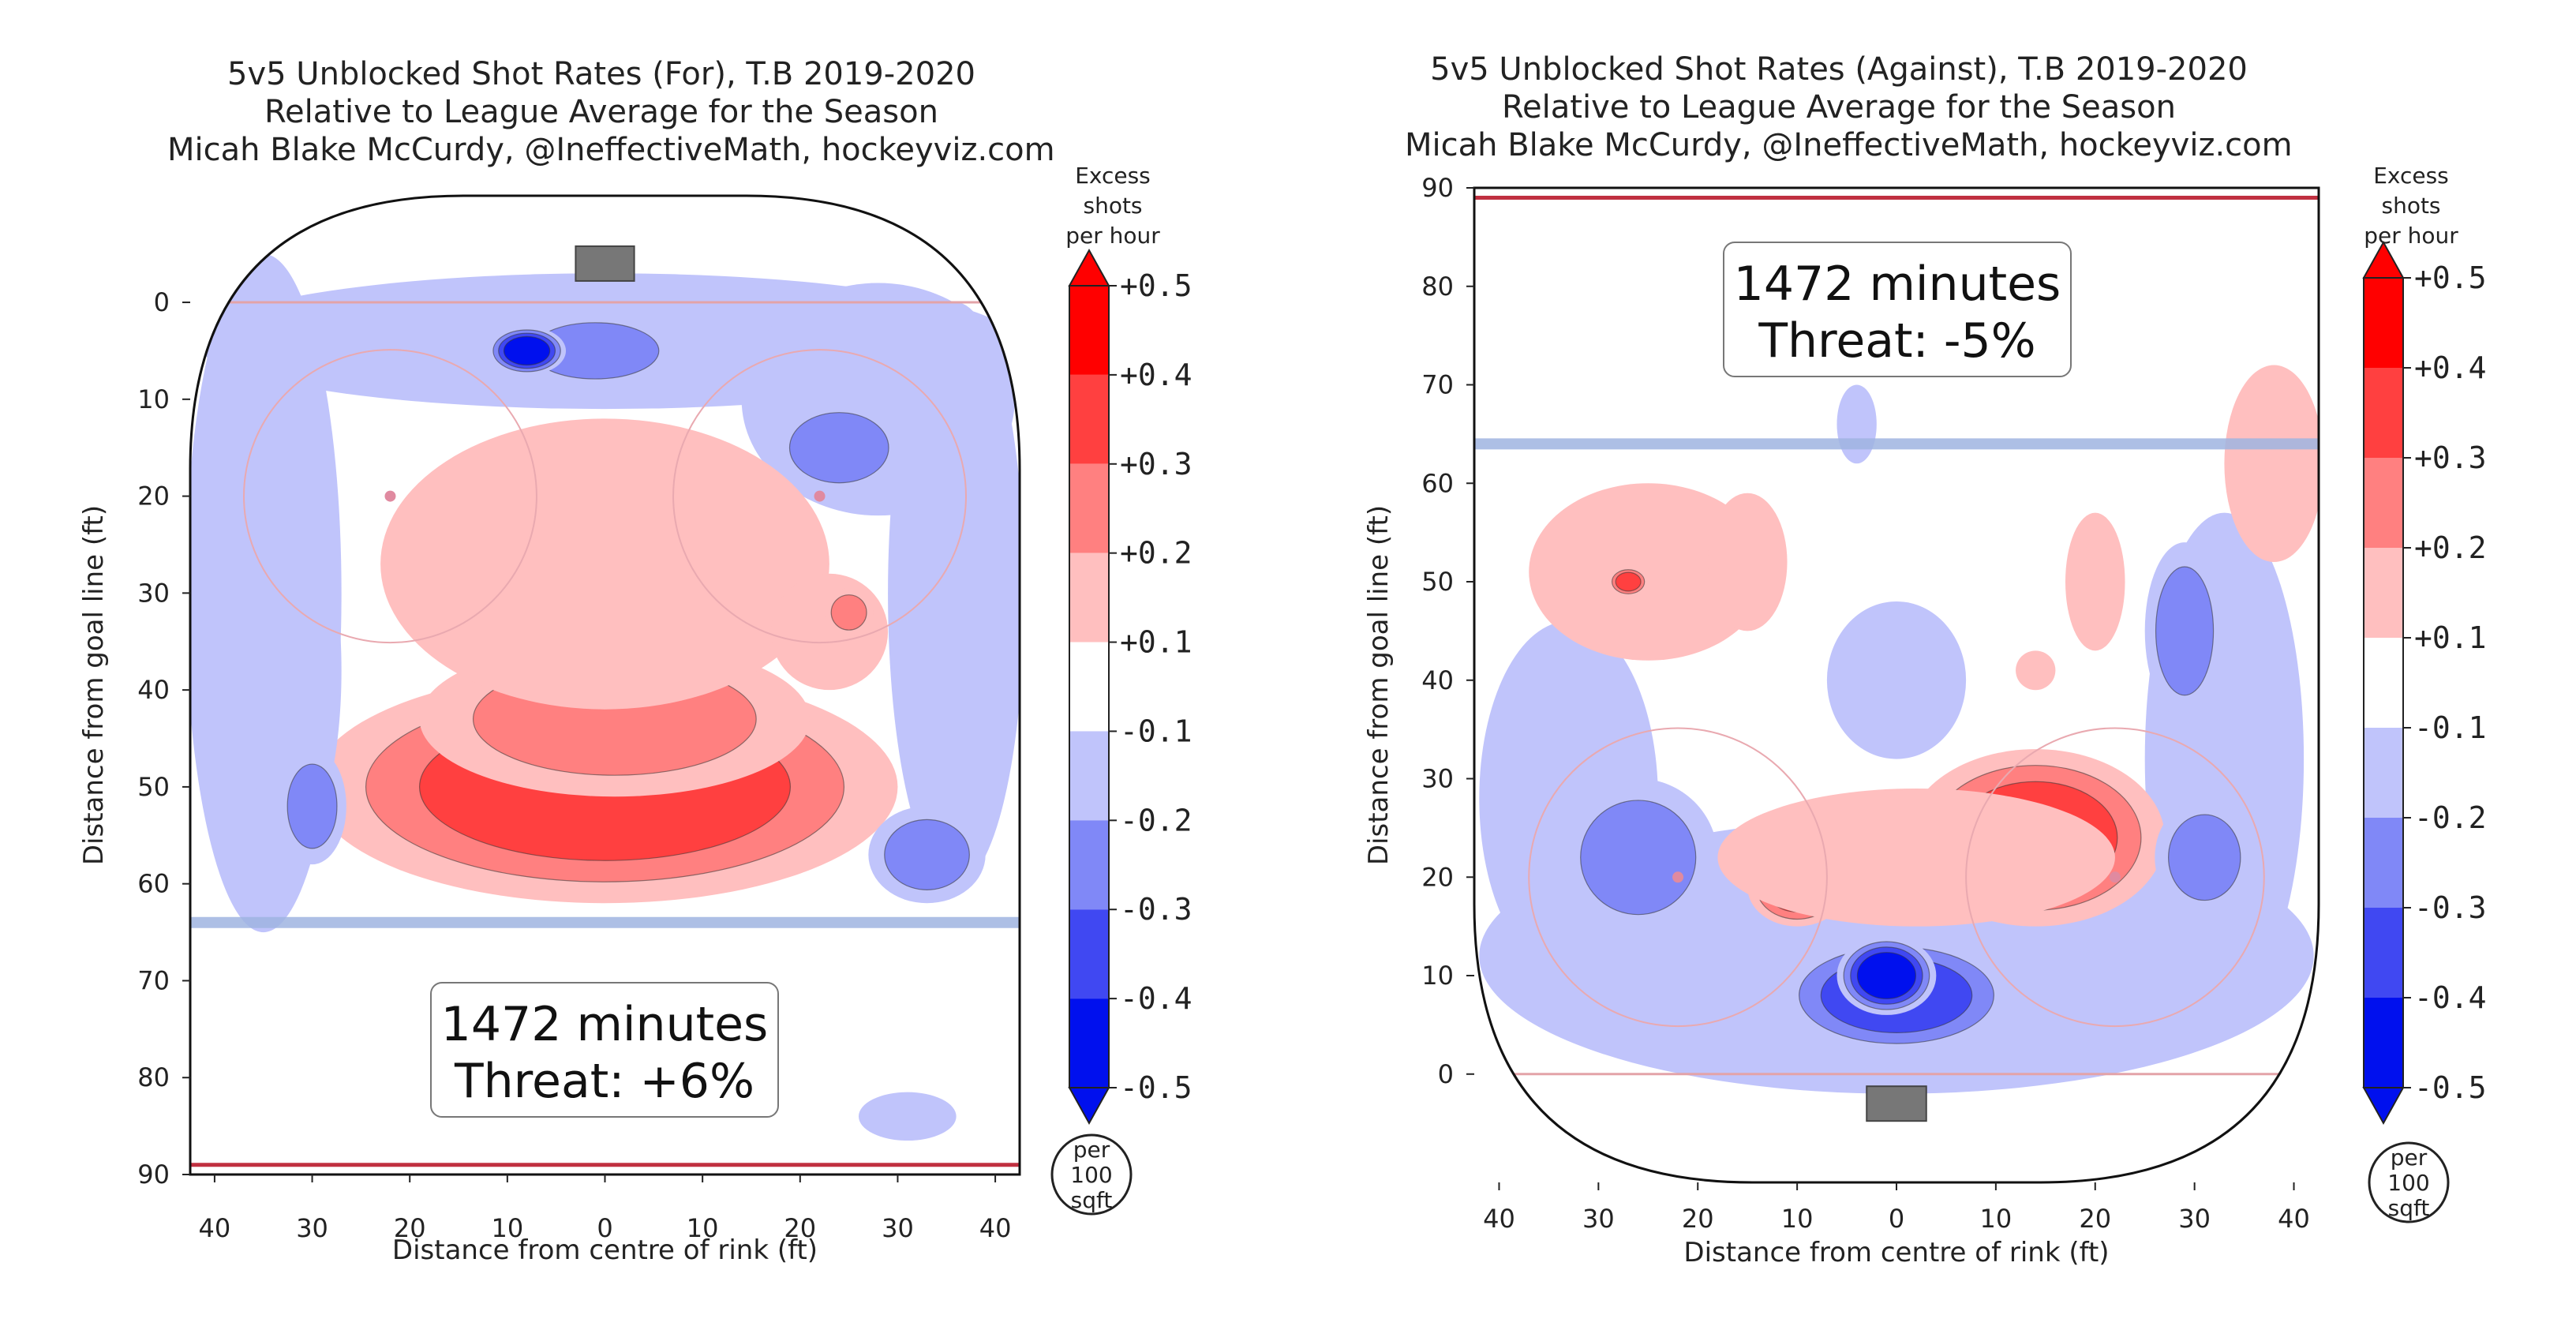 The image size is (2576, 1330). I want to click on colorbar-title: per hour, so click(2411, 236).